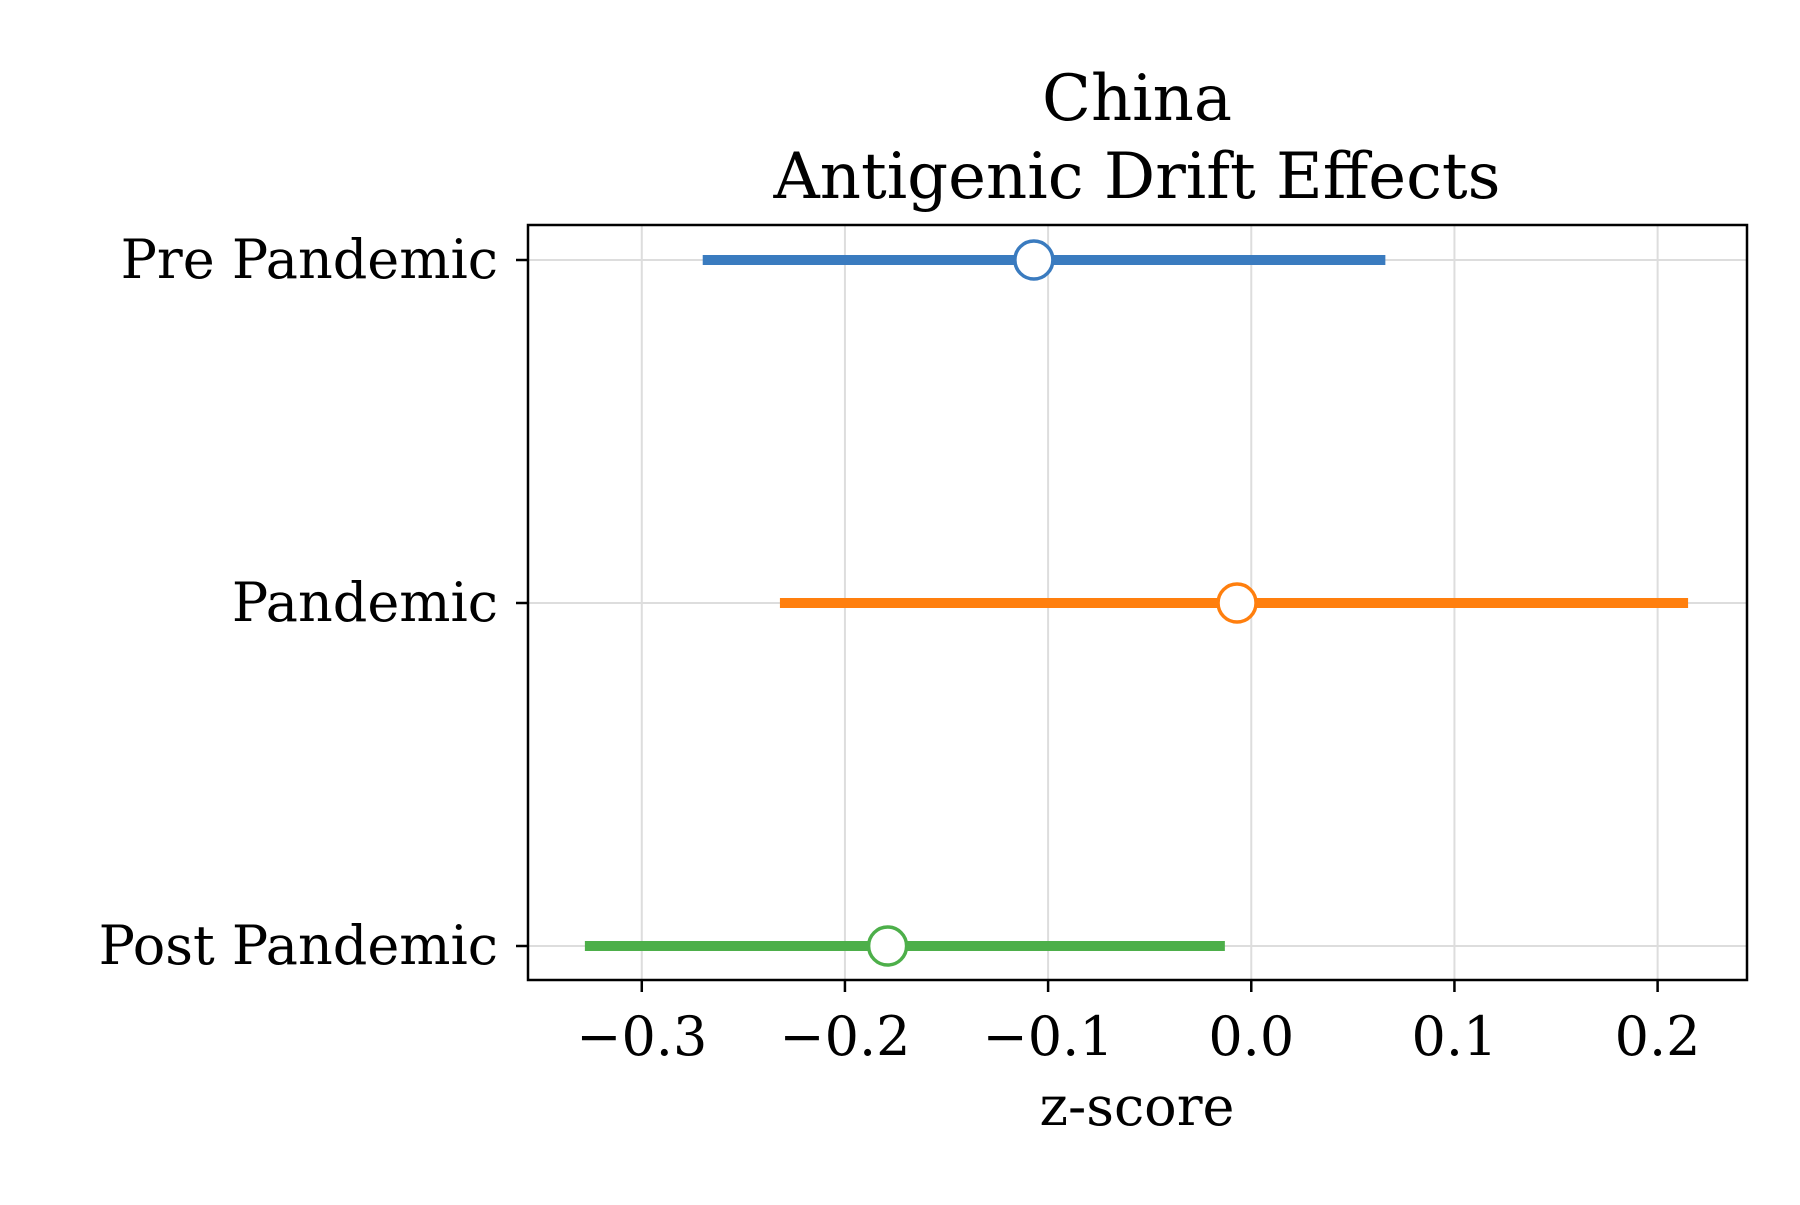 This screenshot has width=1800, height=1205. I want to click on x-tick-label: 0.0, so click(1251, 1036).